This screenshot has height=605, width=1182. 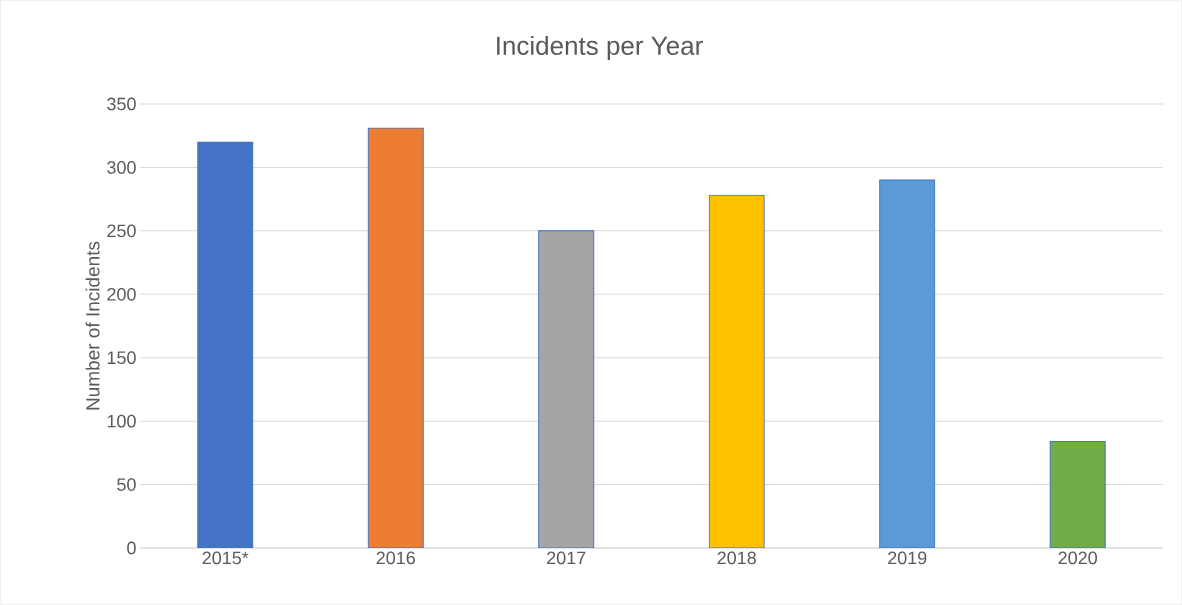 I want to click on y-tick-label: 100, so click(x=121, y=421).